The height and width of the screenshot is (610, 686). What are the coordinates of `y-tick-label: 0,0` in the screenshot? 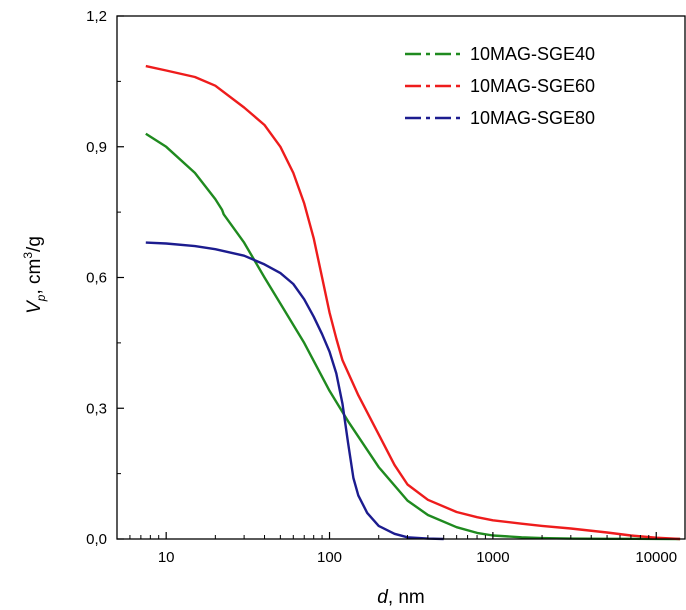 It's located at (96, 539).